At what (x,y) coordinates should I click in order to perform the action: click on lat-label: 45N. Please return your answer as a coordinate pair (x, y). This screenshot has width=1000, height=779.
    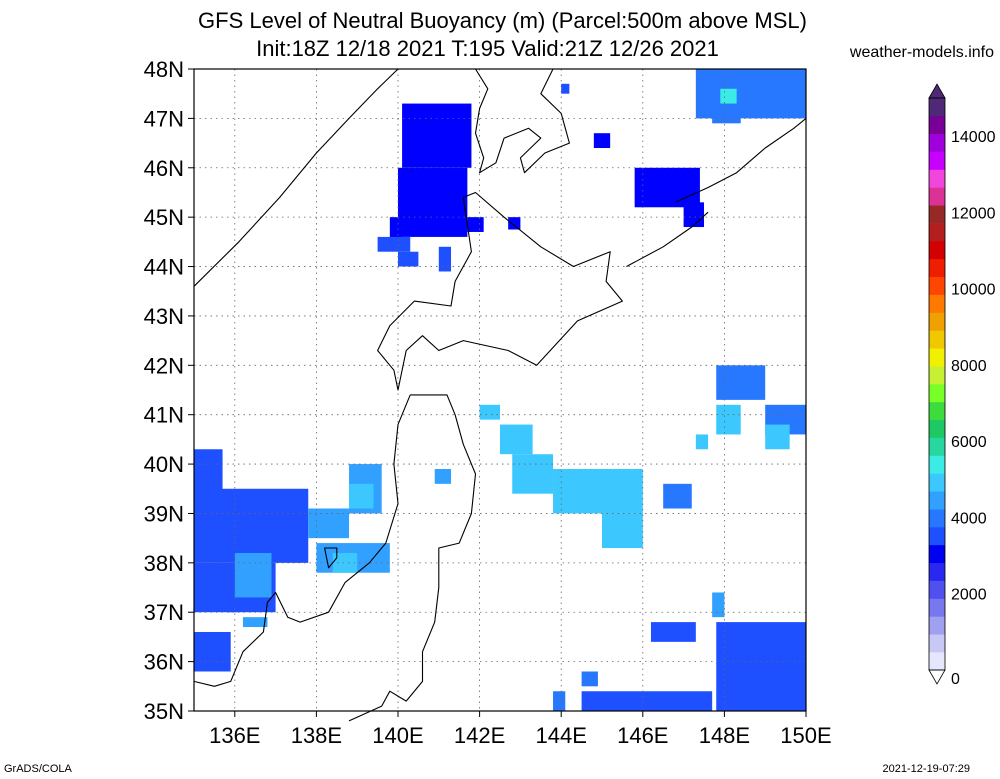
    Looking at the image, I should click on (164, 217).